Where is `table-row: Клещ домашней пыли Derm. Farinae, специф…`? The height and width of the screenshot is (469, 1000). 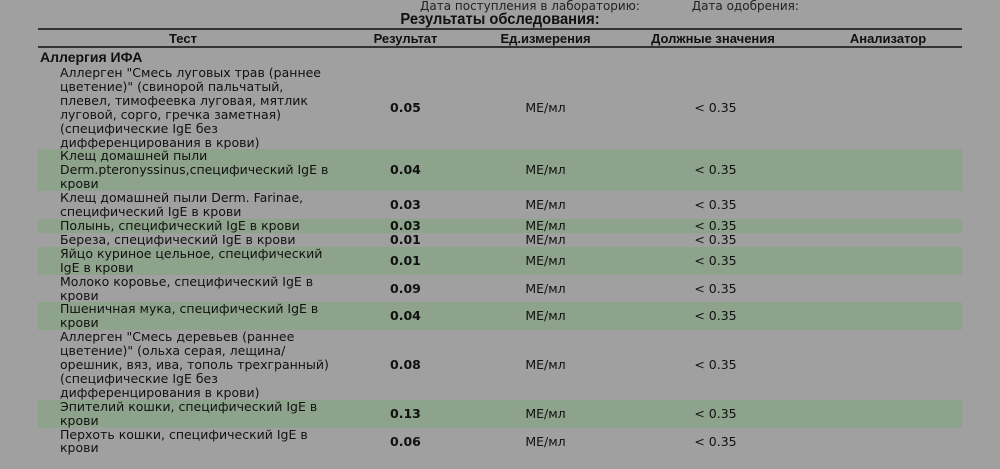
table-row: Клещ домашней пыли Derm. Farinae, специф… is located at coordinates (500, 205).